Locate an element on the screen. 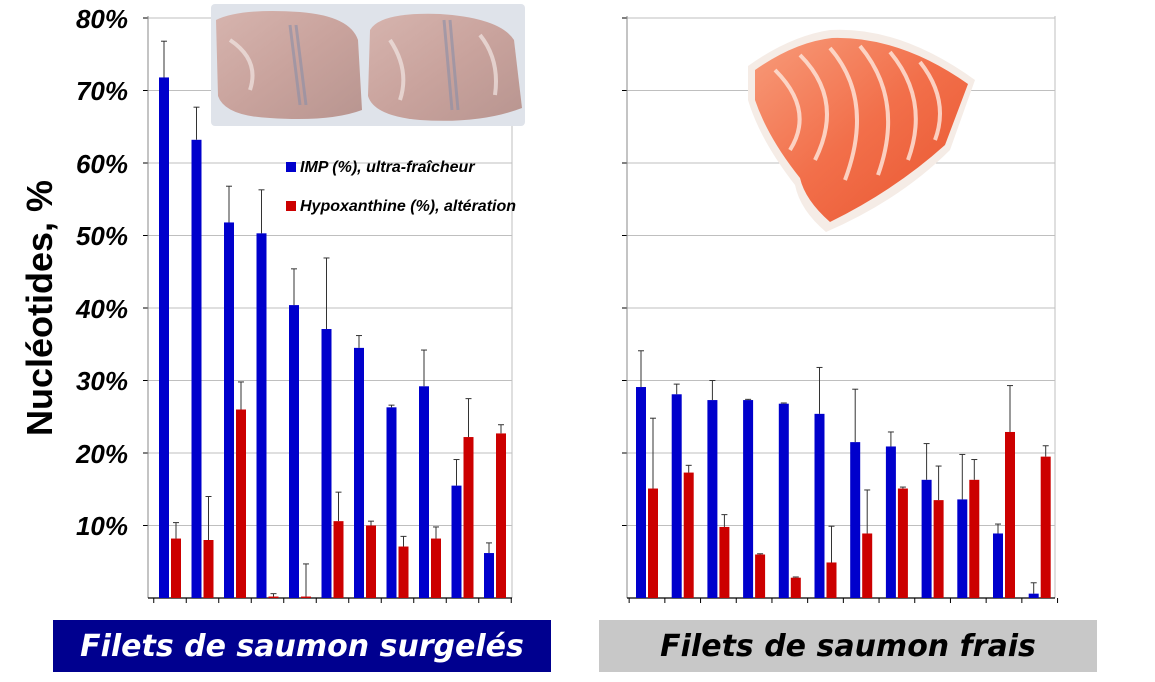  legend-swatch-hypoxanthine is located at coordinates (291, 206).